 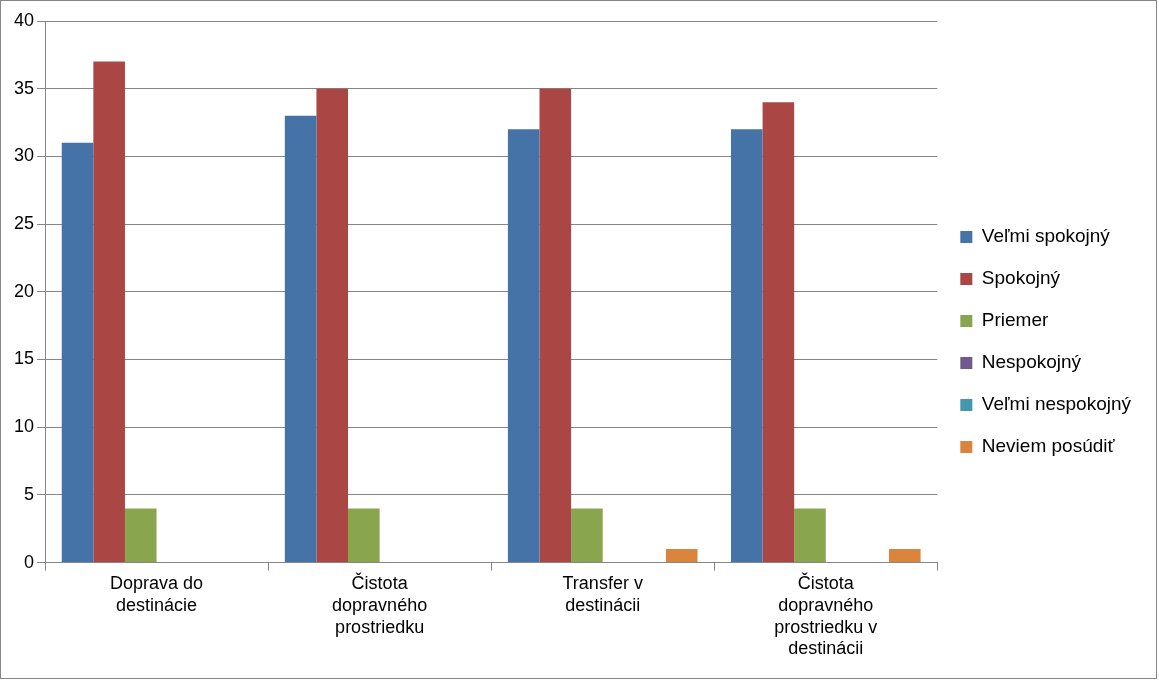 I want to click on y-tick-label: 0, so click(x=29, y=561).